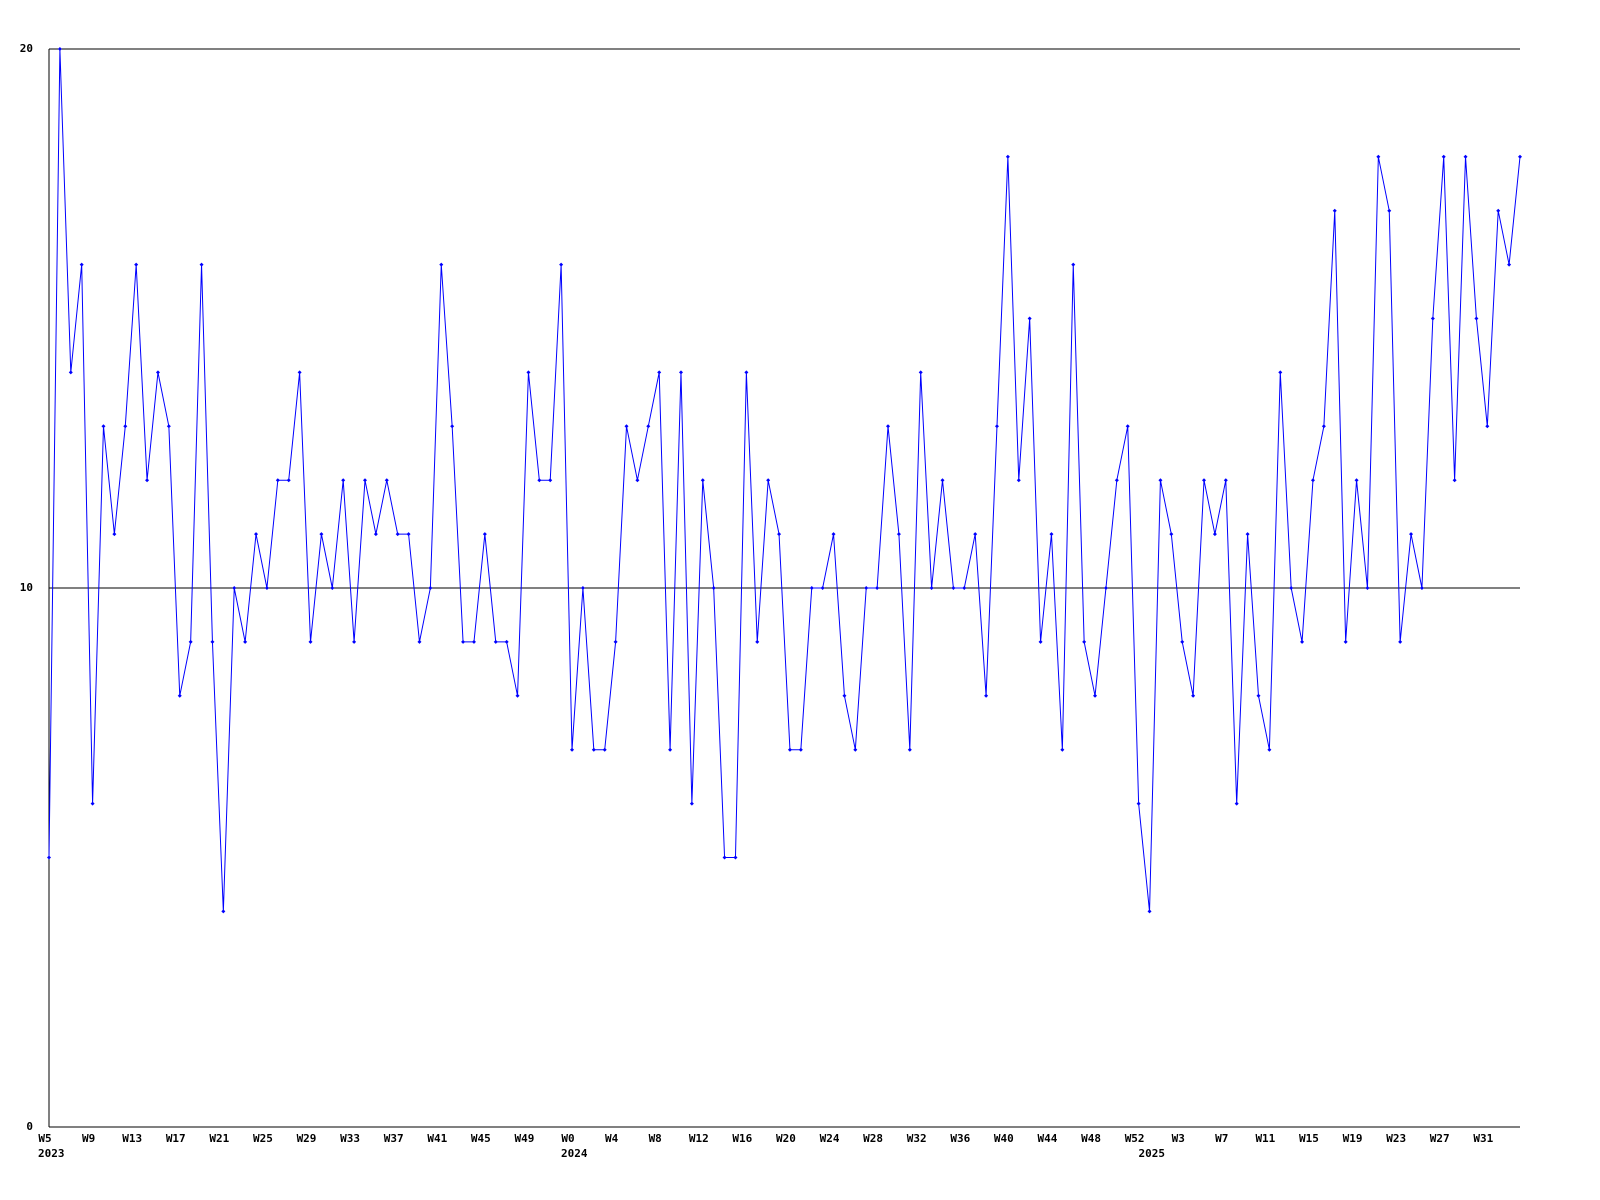  What do you see at coordinates (917, 1138) in the screenshot?
I see `x-tick-label: W32` at bounding box center [917, 1138].